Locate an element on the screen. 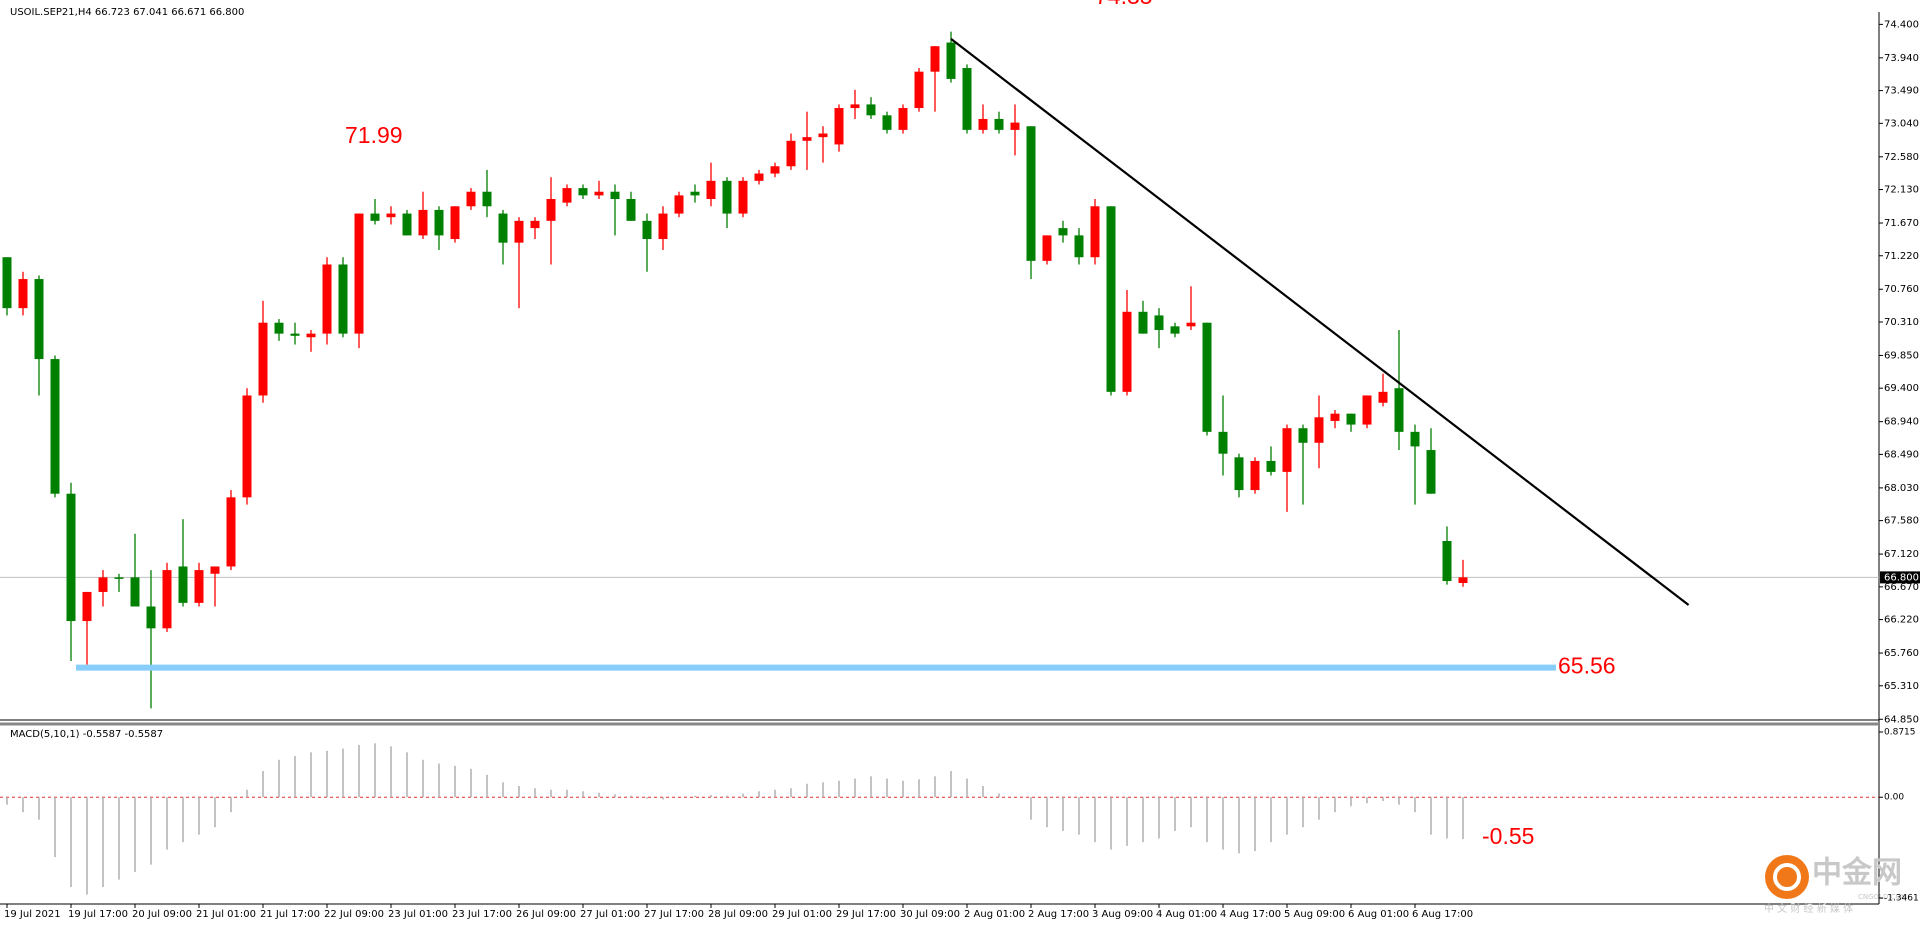 This screenshot has height=927, width=1920. x-tick-label: 6 Aug 01:00 is located at coordinates (1378, 914).